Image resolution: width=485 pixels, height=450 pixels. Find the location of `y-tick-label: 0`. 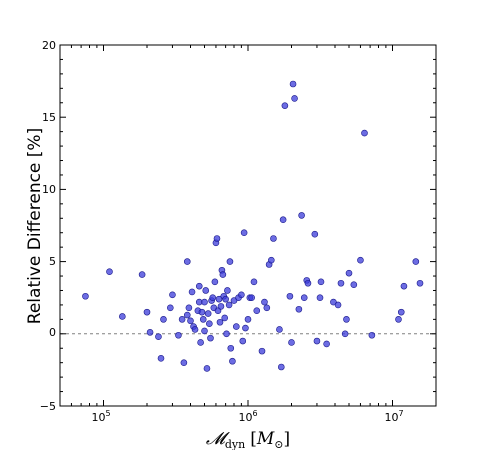

y-tick-label: 0 is located at coordinates (52, 332).